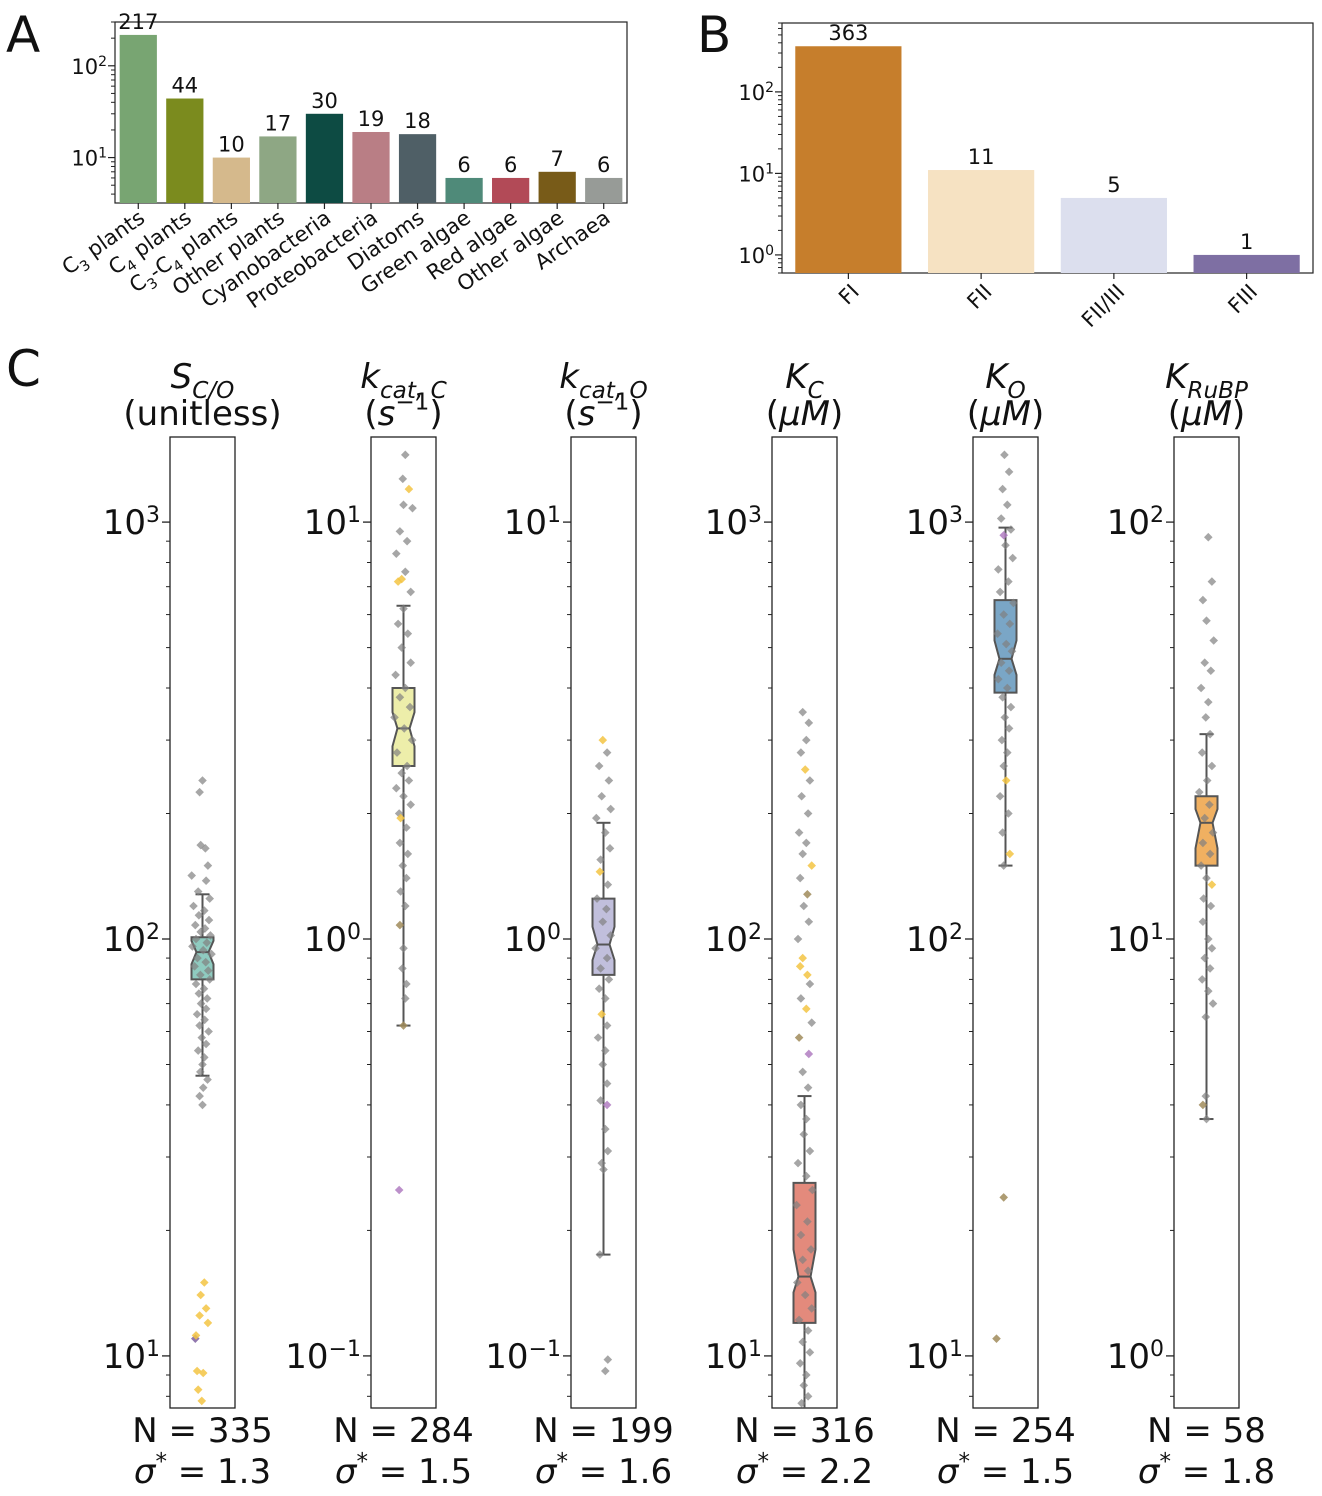 The image size is (1322, 1496). Describe the element at coordinates (756, 92) in the screenshot. I see `chart-b-y-tick-label: 102` at that location.